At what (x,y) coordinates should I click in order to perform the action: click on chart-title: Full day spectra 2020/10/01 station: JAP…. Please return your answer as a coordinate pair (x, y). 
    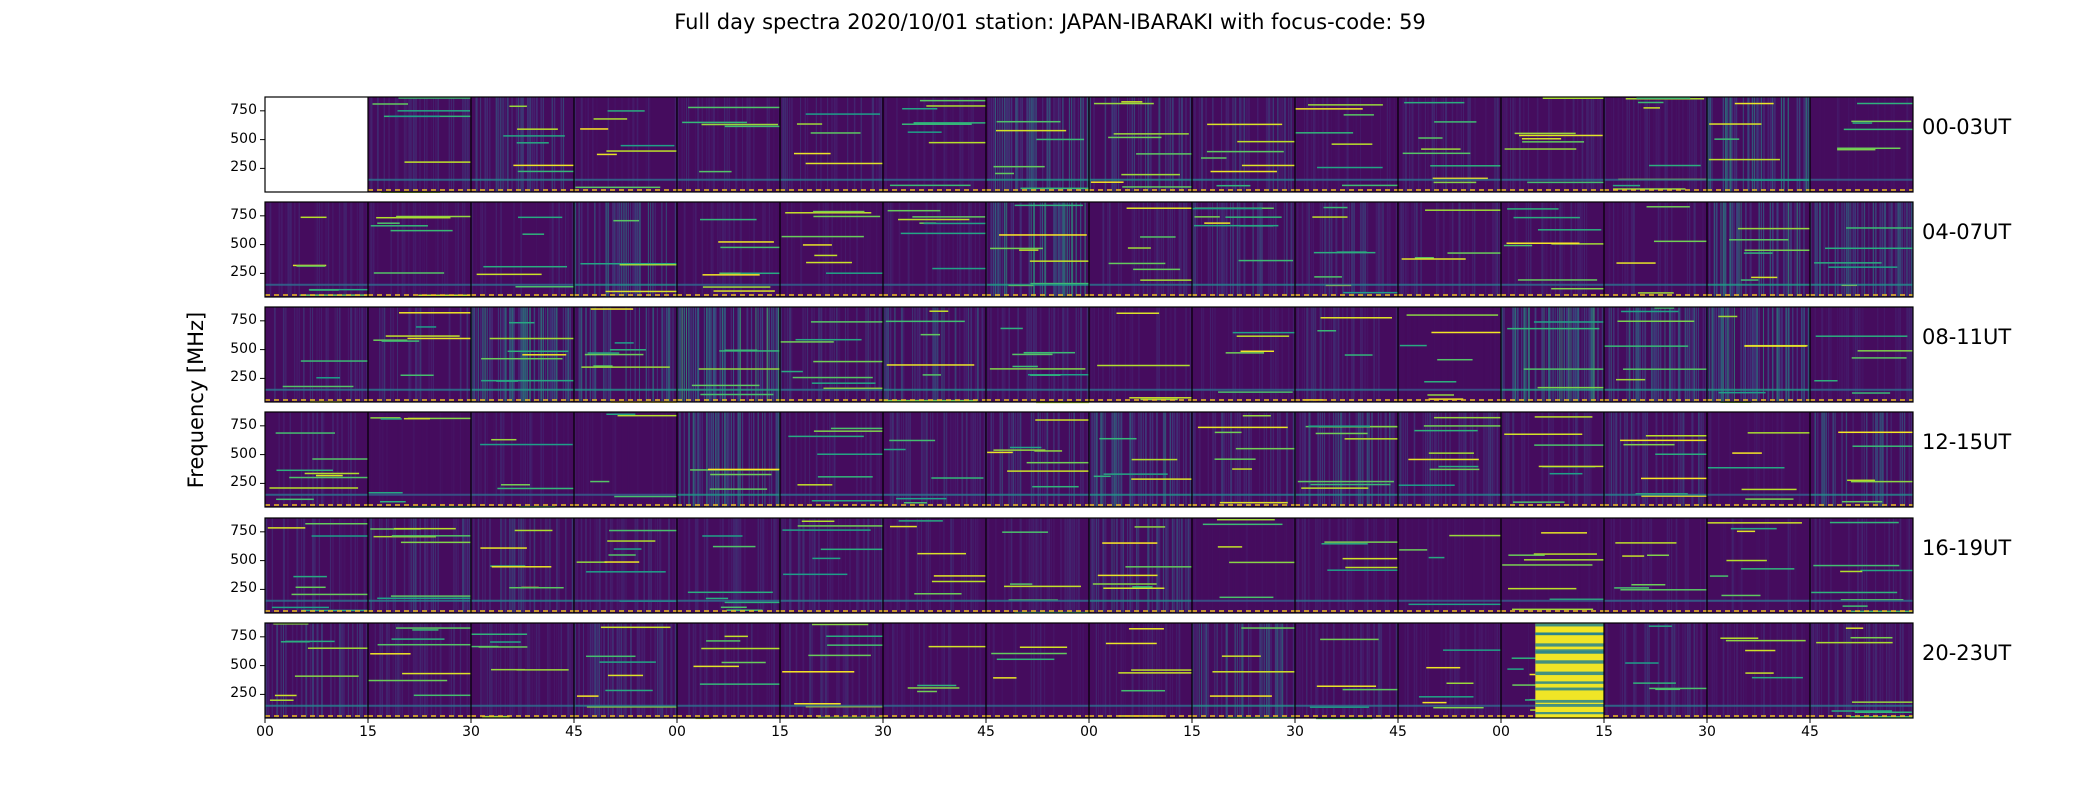
    Looking at the image, I should click on (1050, 22).